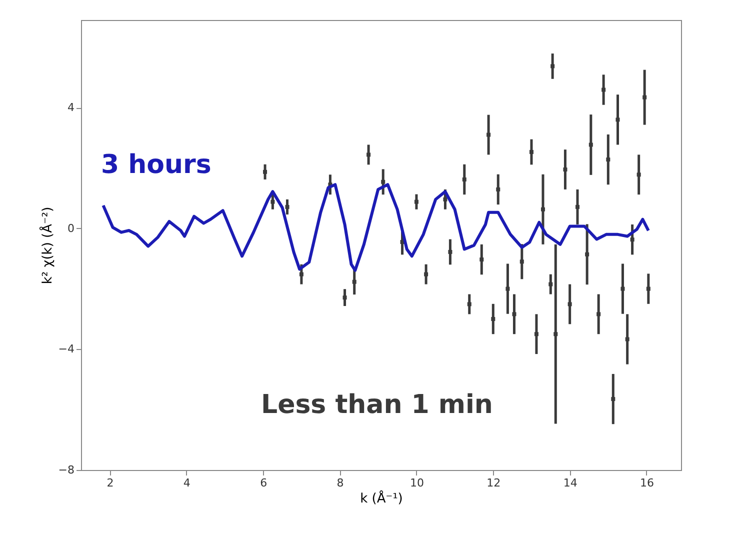 Image resolution: width=744 pixels, height=538 pixels. I want to click on x-axis-title: k (Å⁻¹), so click(381, 498).